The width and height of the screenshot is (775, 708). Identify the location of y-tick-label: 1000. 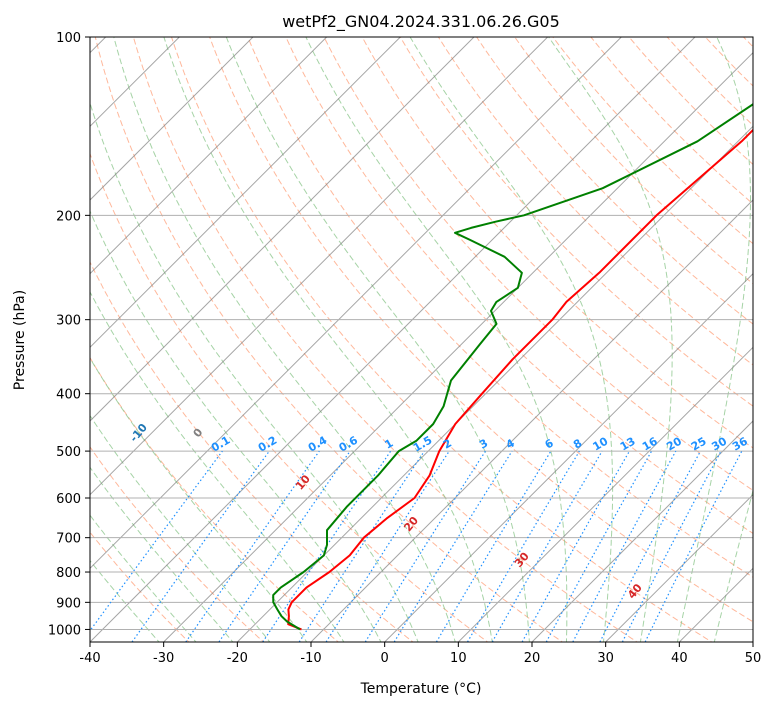
(64, 630).